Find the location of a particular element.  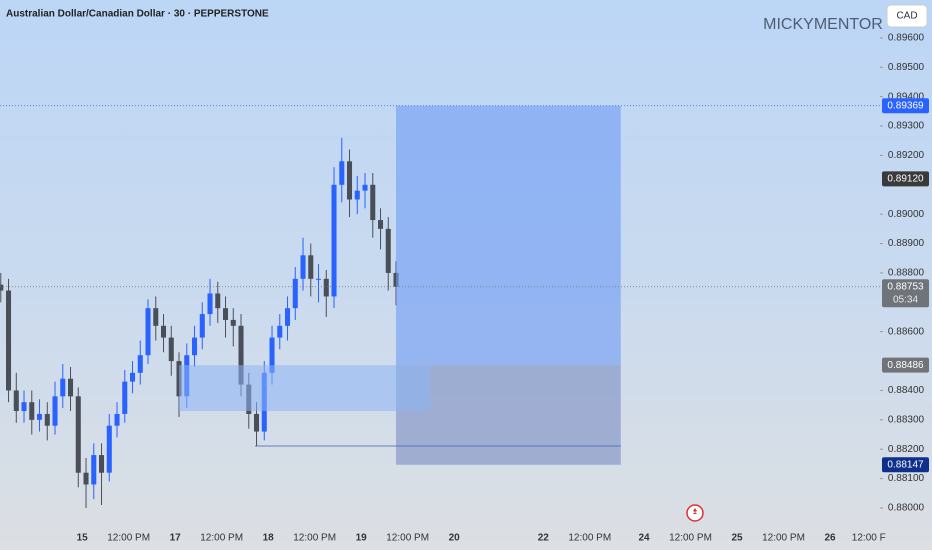

x-tick-label: 25 is located at coordinates (737, 538).